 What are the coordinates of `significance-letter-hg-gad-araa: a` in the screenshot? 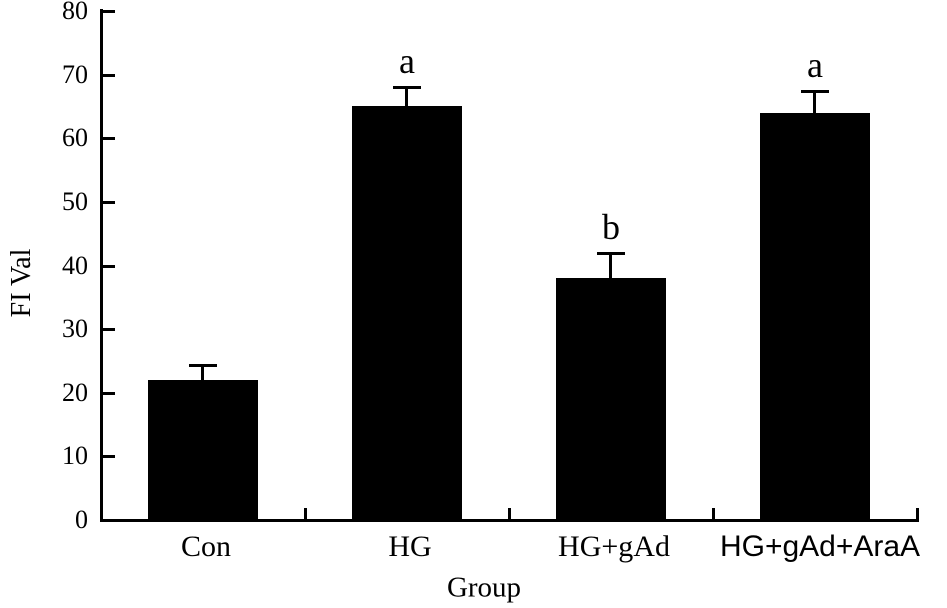 It's located at (815, 64).